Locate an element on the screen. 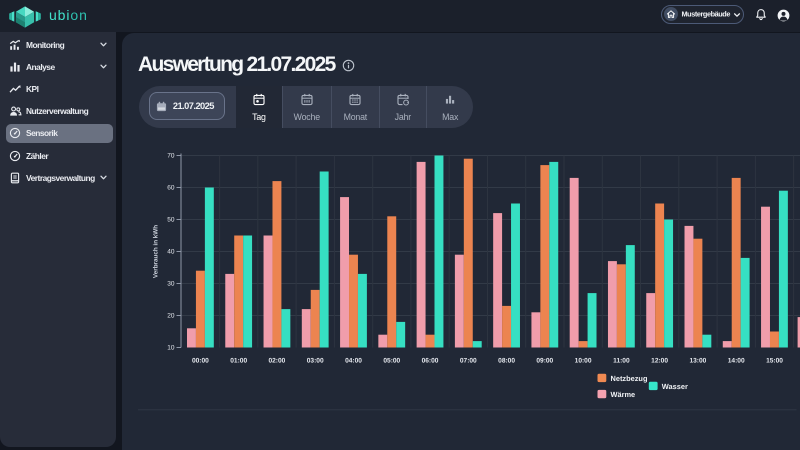 This screenshot has width=800, height=450. svg-text: 14:00 is located at coordinates (736, 361).